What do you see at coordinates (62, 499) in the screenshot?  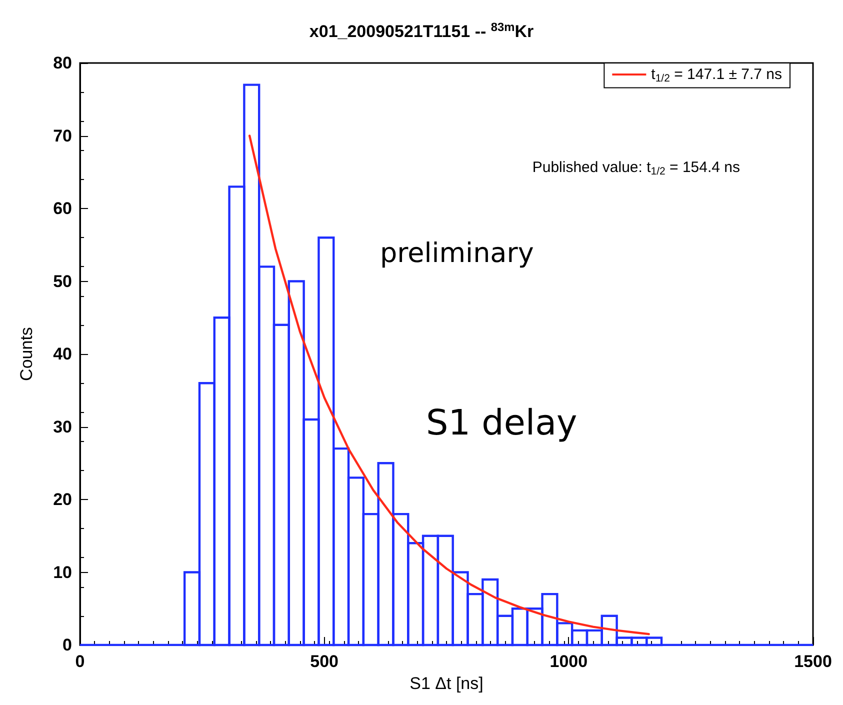 I see `y-tick-label: 20` at bounding box center [62, 499].